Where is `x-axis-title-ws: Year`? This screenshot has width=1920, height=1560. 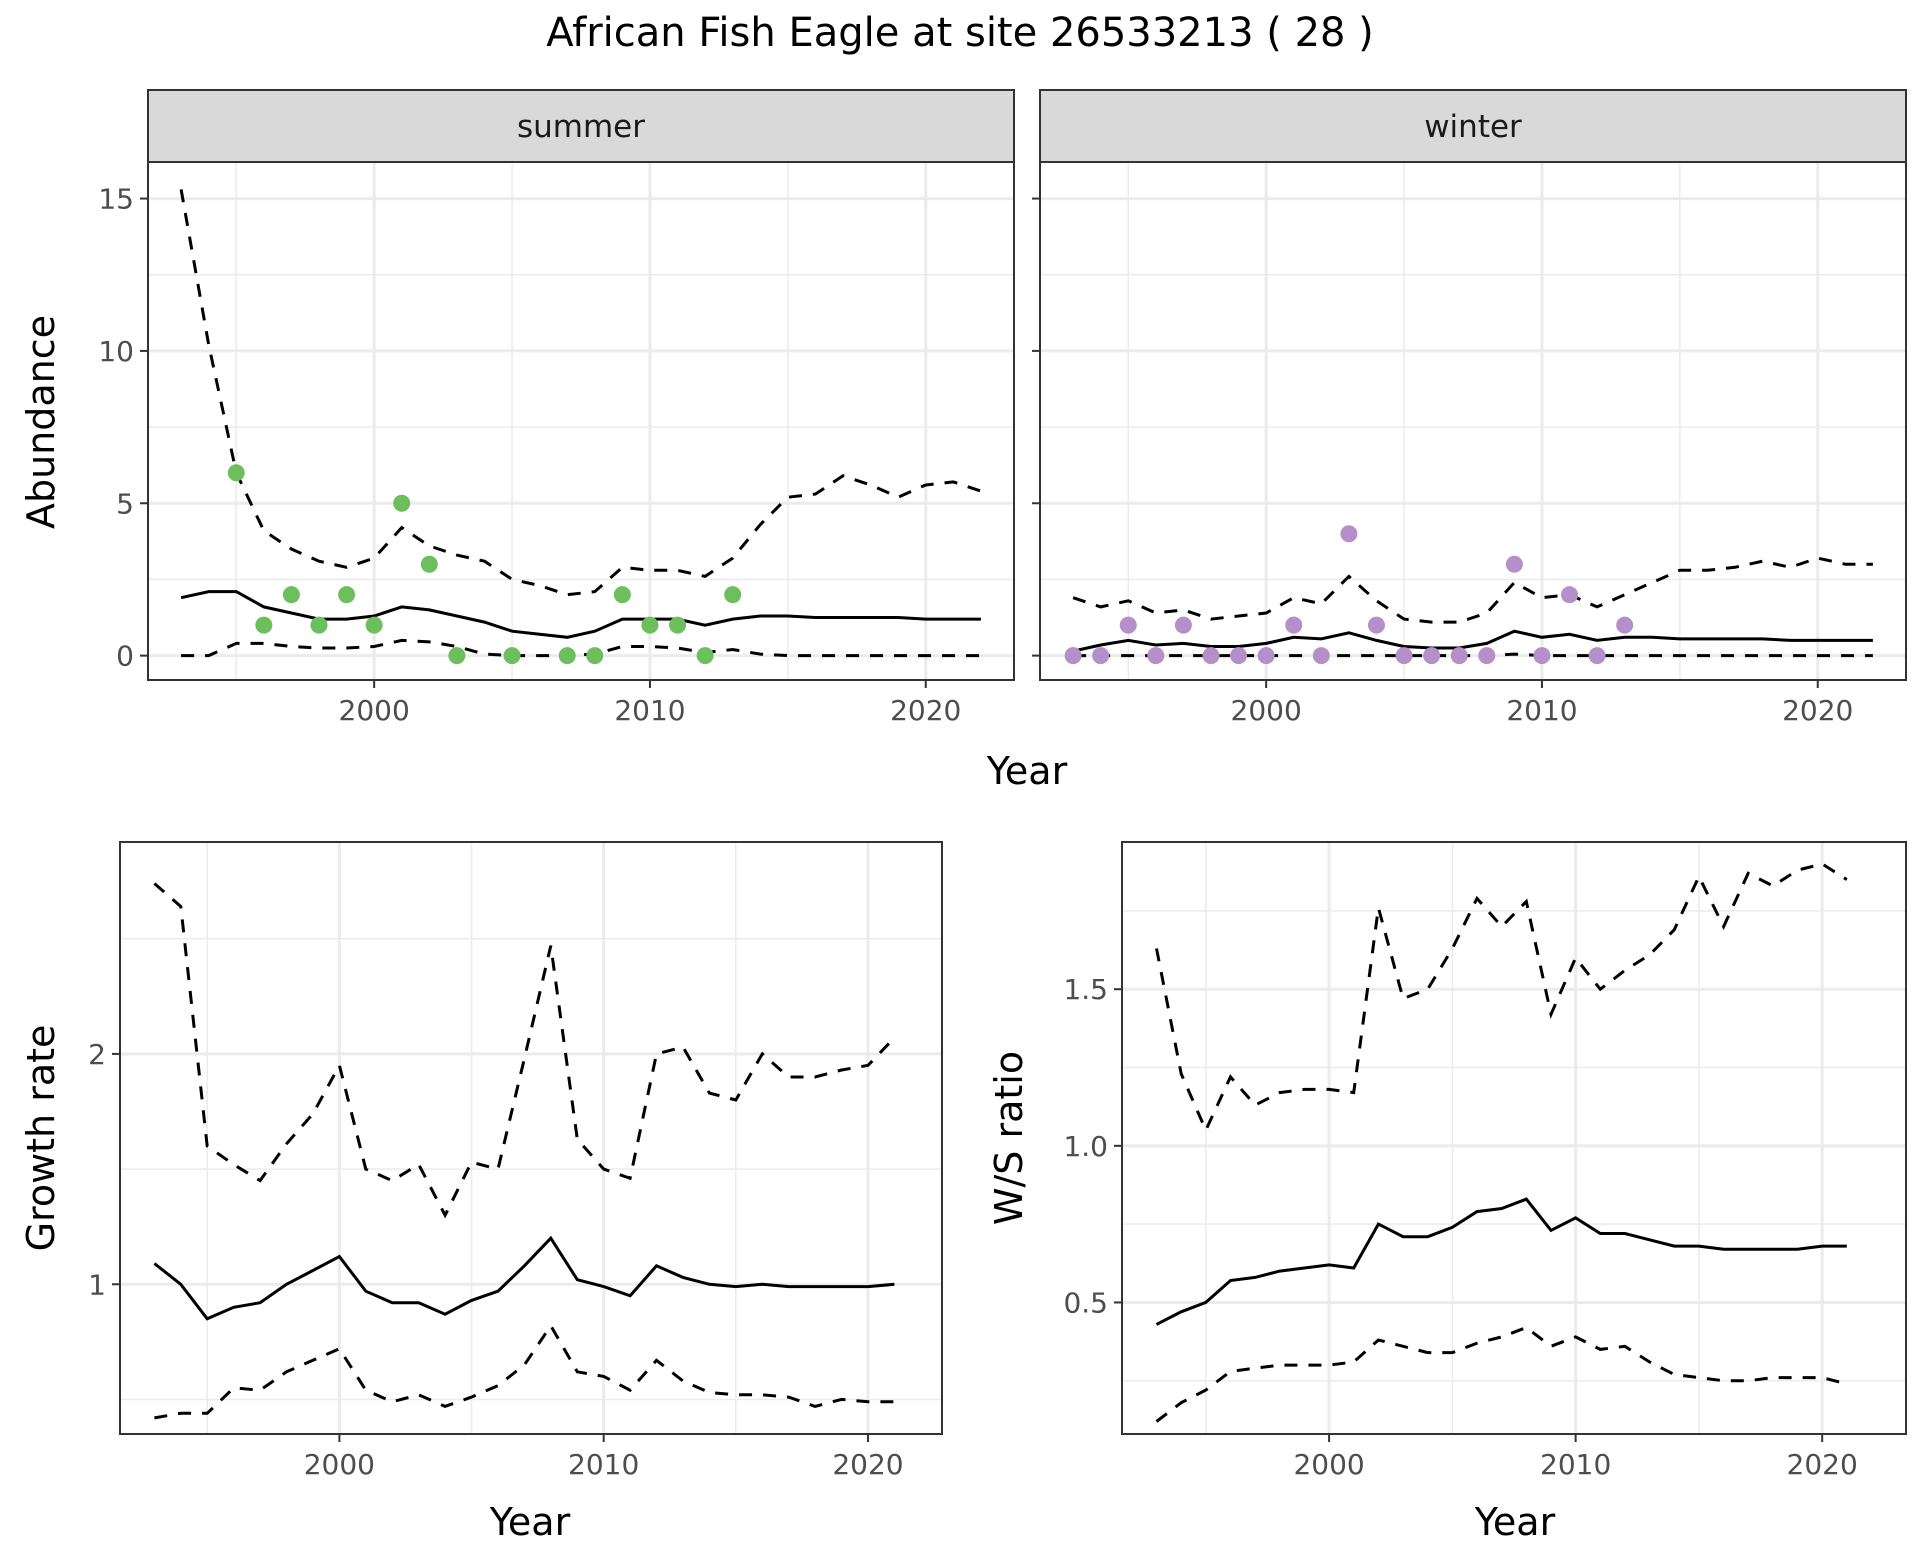
x-axis-title-ws: Year is located at coordinates (1515, 1522).